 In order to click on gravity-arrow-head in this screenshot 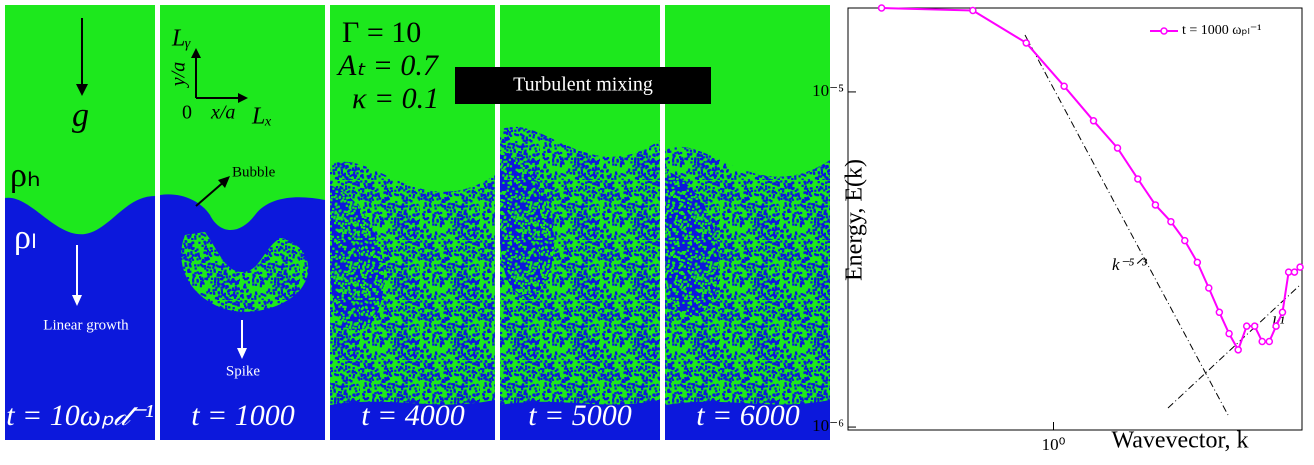, I will do `click(82, 90)`.